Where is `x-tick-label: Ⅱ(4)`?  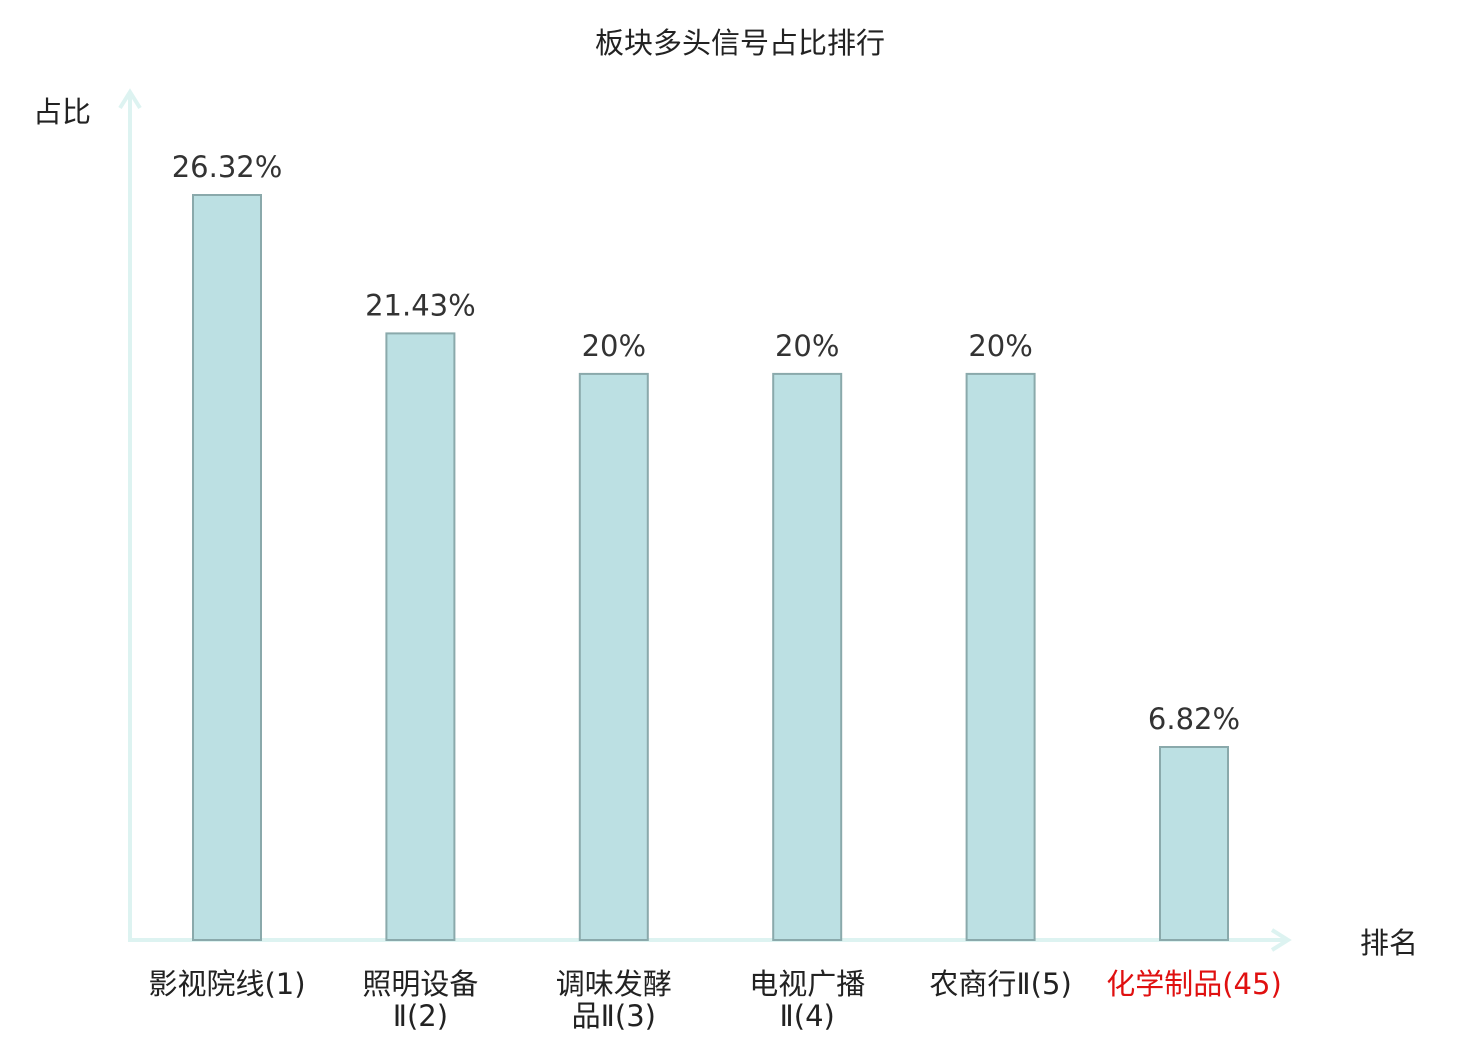 x-tick-label: Ⅱ(4) is located at coordinates (807, 1016).